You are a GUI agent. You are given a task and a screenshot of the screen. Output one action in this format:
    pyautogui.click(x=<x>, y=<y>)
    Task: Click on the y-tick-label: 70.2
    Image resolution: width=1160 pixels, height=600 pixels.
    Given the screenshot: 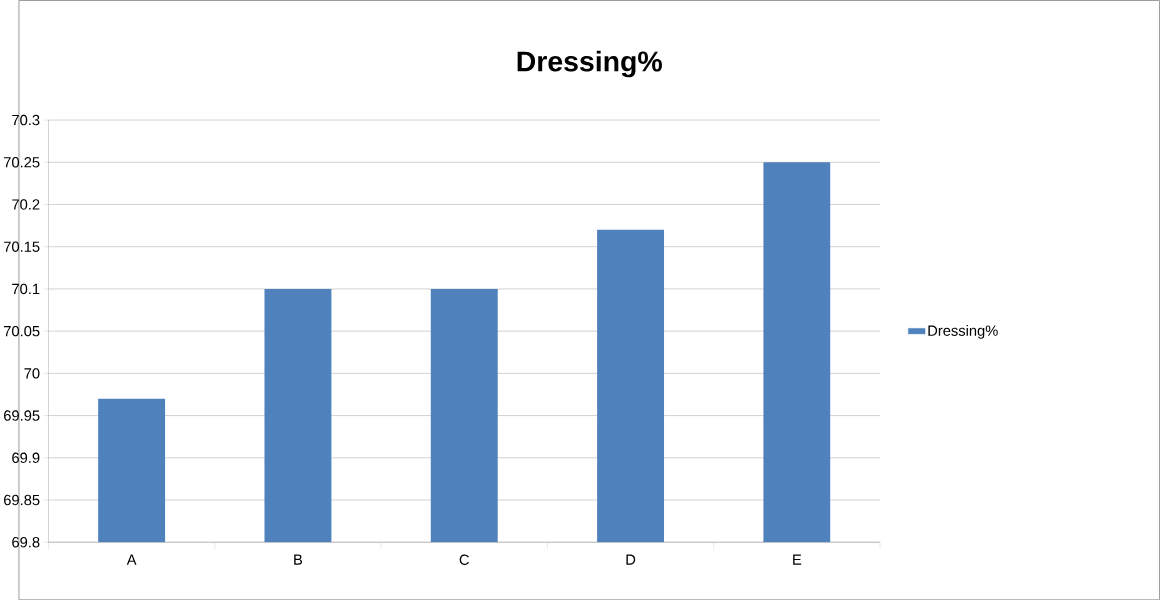 What is the action you would take?
    pyautogui.click(x=26, y=204)
    